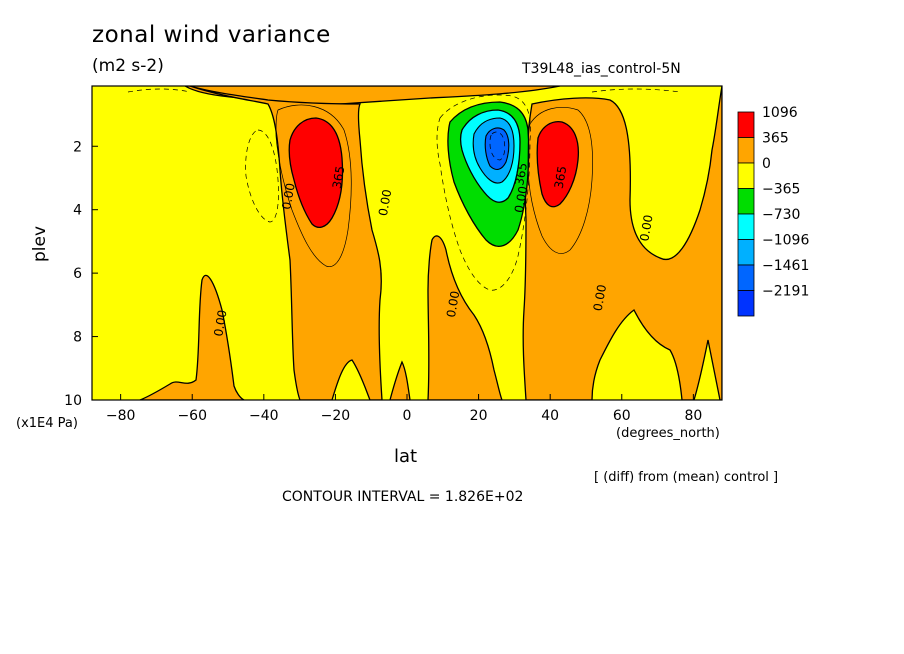 This screenshot has height=654, width=904. I want to click on colorbar-level-label: −2191, so click(785, 292).